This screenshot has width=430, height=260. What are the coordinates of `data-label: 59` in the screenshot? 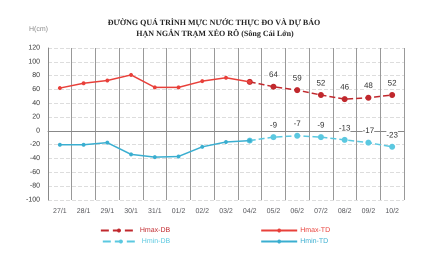 It's located at (297, 78).